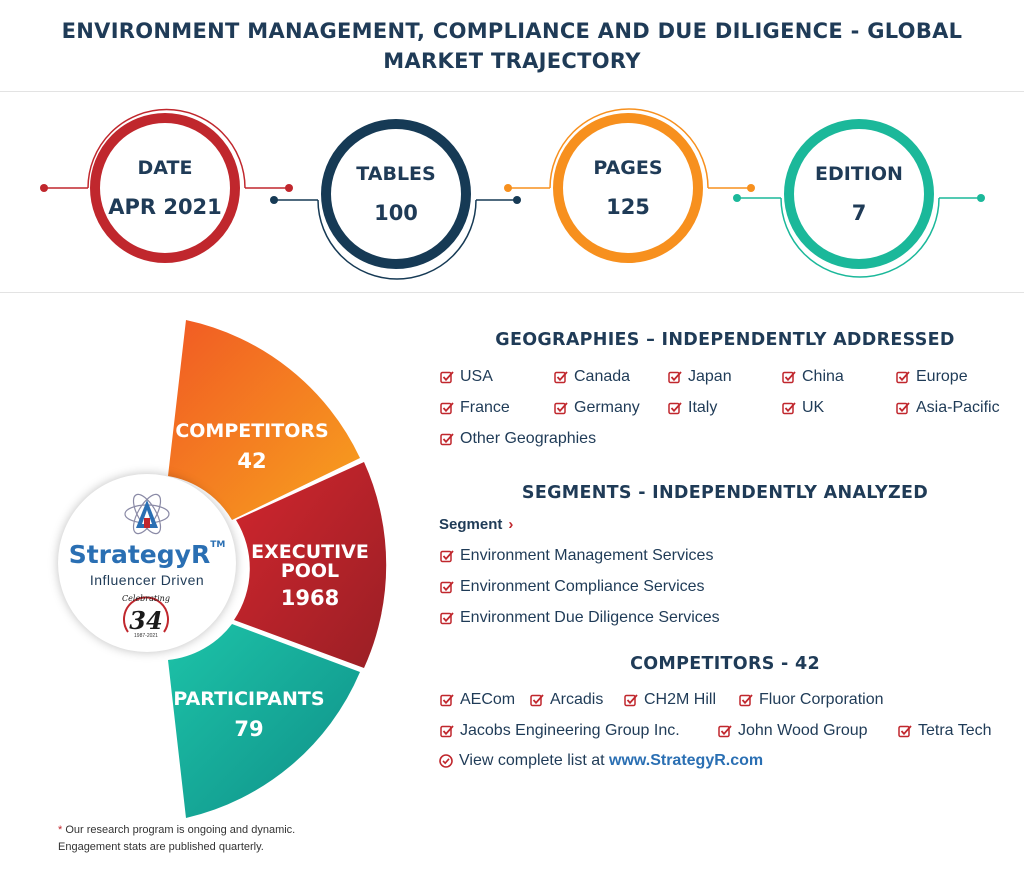 The image size is (1024, 878). What do you see at coordinates (397, 239) in the screenshot?
I see `tables-arc` at bounding box center [397, 239].